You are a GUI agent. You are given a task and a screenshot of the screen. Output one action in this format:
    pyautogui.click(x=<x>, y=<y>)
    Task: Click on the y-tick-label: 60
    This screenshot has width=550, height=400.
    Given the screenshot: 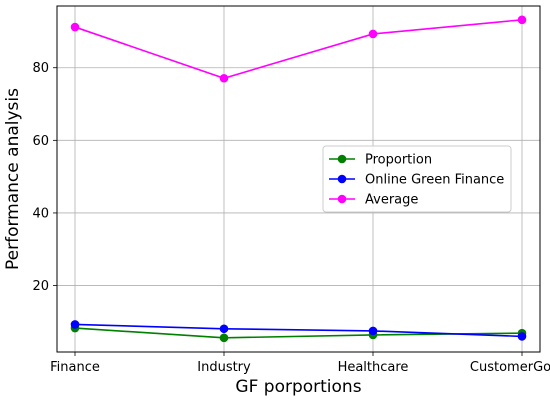 What is the action you would take?
    pyautogui.click(x=40, y=141)
    